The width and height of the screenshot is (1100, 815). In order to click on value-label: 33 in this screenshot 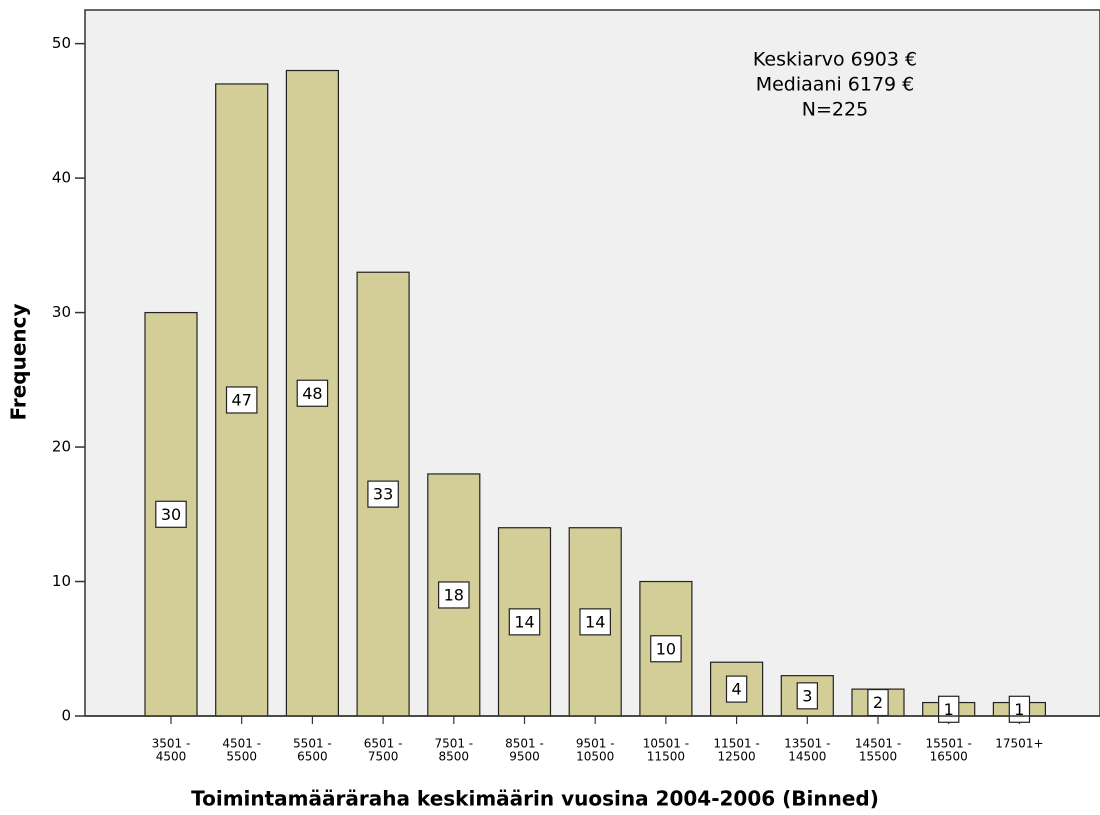, I will do `click(383, 494)`.